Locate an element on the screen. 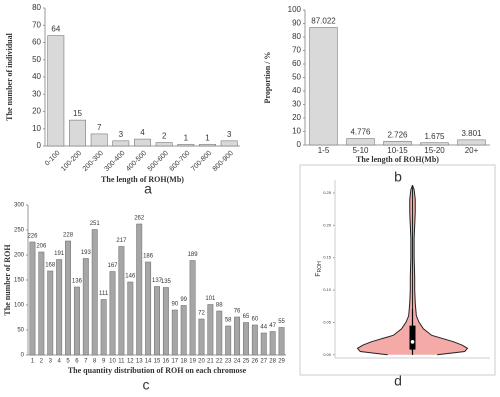  value-label: 87.022 is located at coordinates (323, 21).